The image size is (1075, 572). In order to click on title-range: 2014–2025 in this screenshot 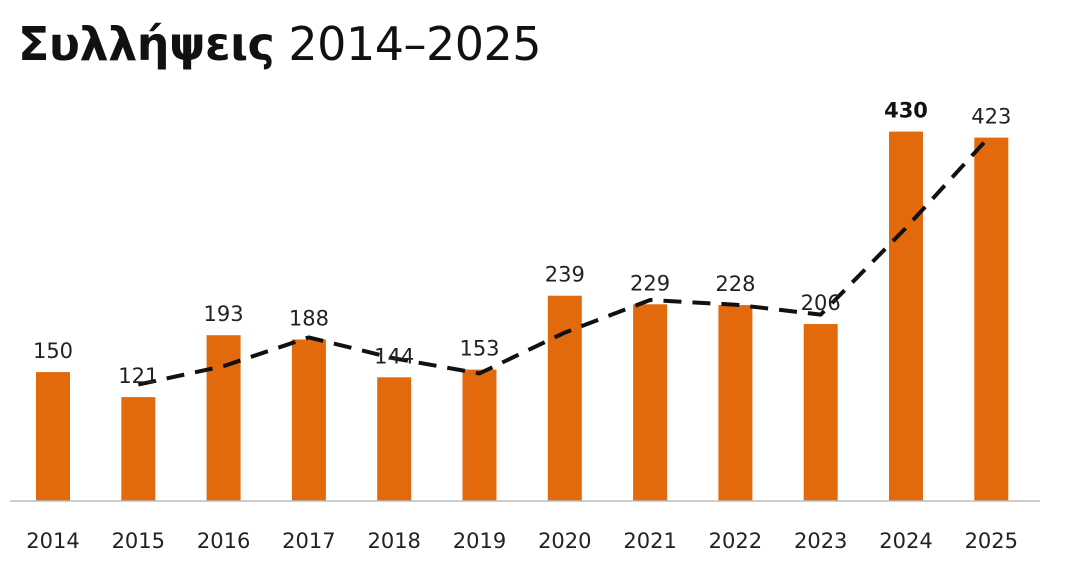, I will do `click(415, 44)`.